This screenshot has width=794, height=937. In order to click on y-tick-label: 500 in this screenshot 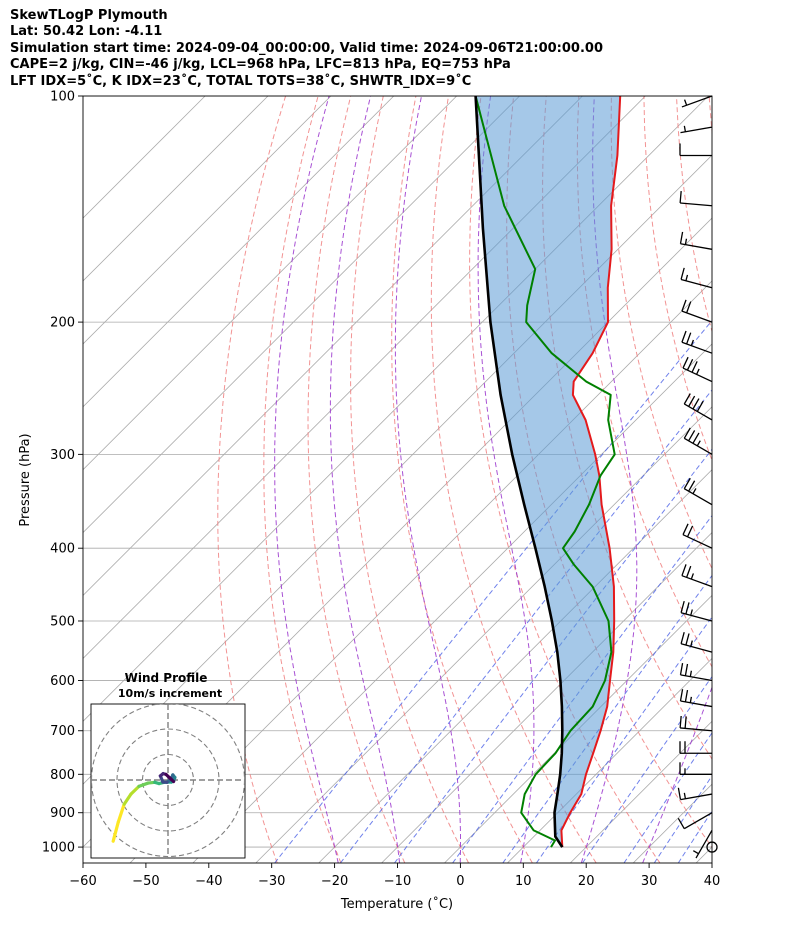, I will do `click(62, 621)`.